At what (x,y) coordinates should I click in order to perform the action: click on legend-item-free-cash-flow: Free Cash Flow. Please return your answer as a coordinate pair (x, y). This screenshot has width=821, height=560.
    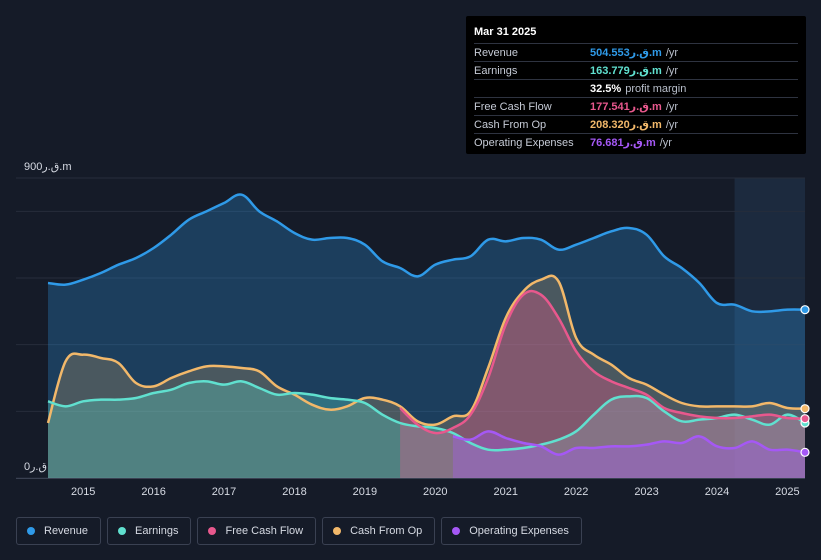
    Looking at the image, I should click on (257, 531).